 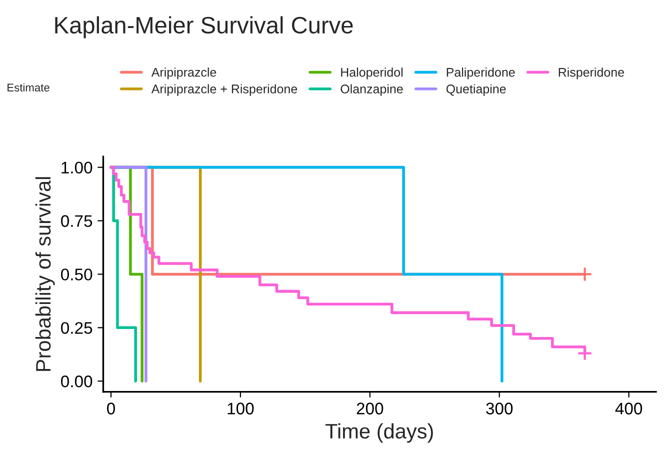 I want to click on chart-title: Kaplan-Meier Survival Curve, so click(x=204, y=27).